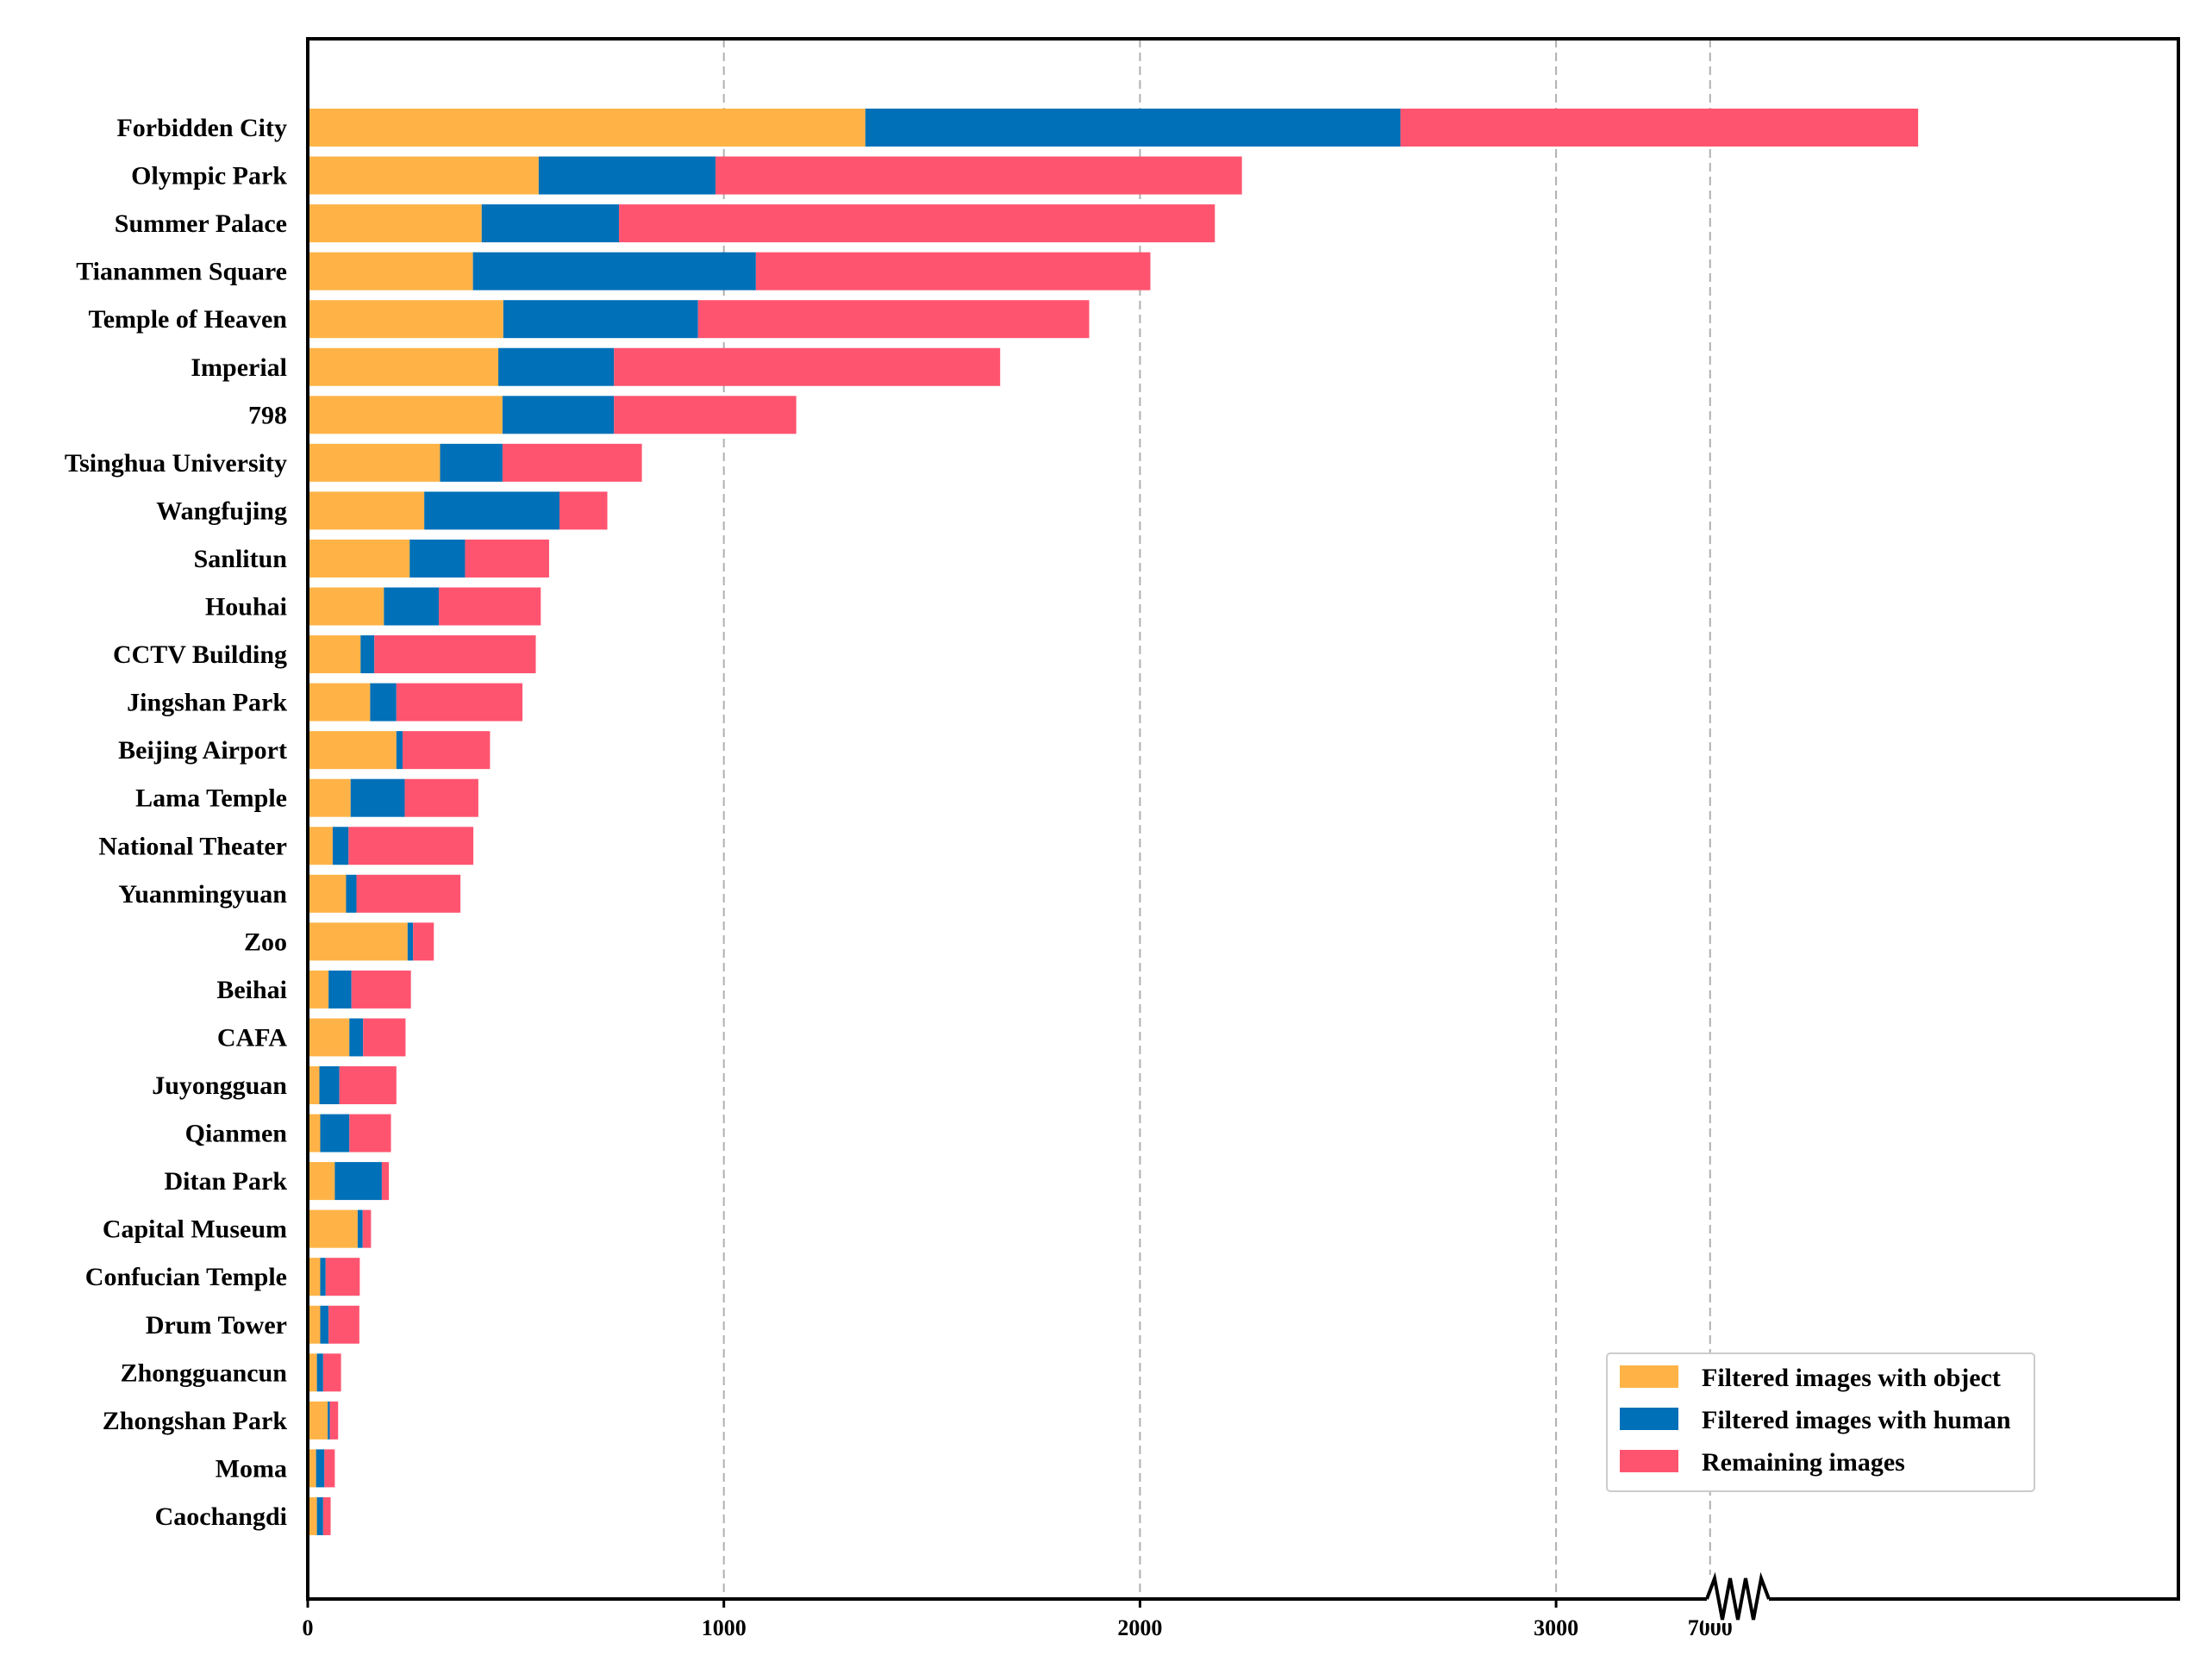 Image resolution: width=2212 pixels, height=1674 pixels. What do you see at coordinates (226, 1181) in the screenshot?
I see `y-tick-label: Ditan Park` at bounding box center [226, 1181].